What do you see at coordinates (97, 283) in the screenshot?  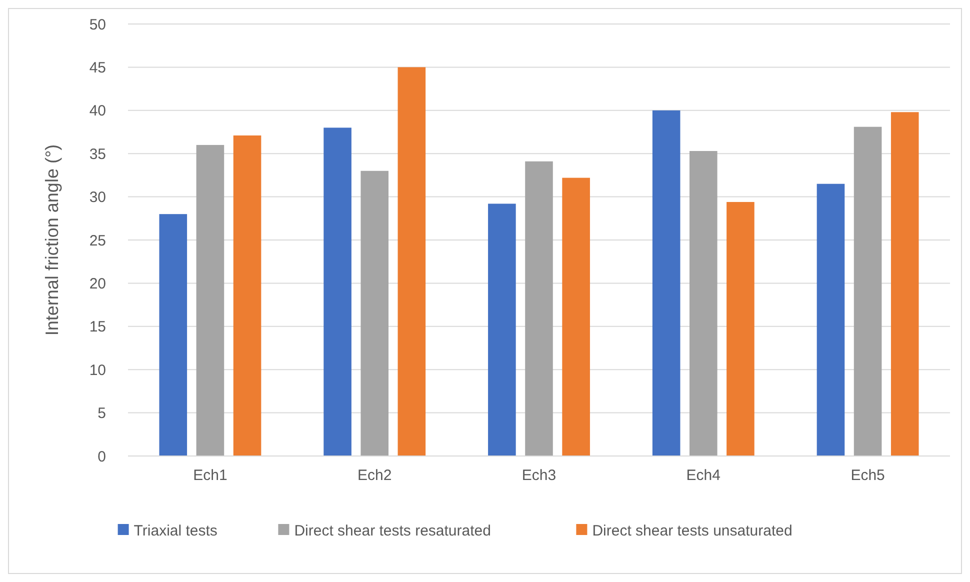 I see `y-tick-label: 20` at bounding box center [97, 283].